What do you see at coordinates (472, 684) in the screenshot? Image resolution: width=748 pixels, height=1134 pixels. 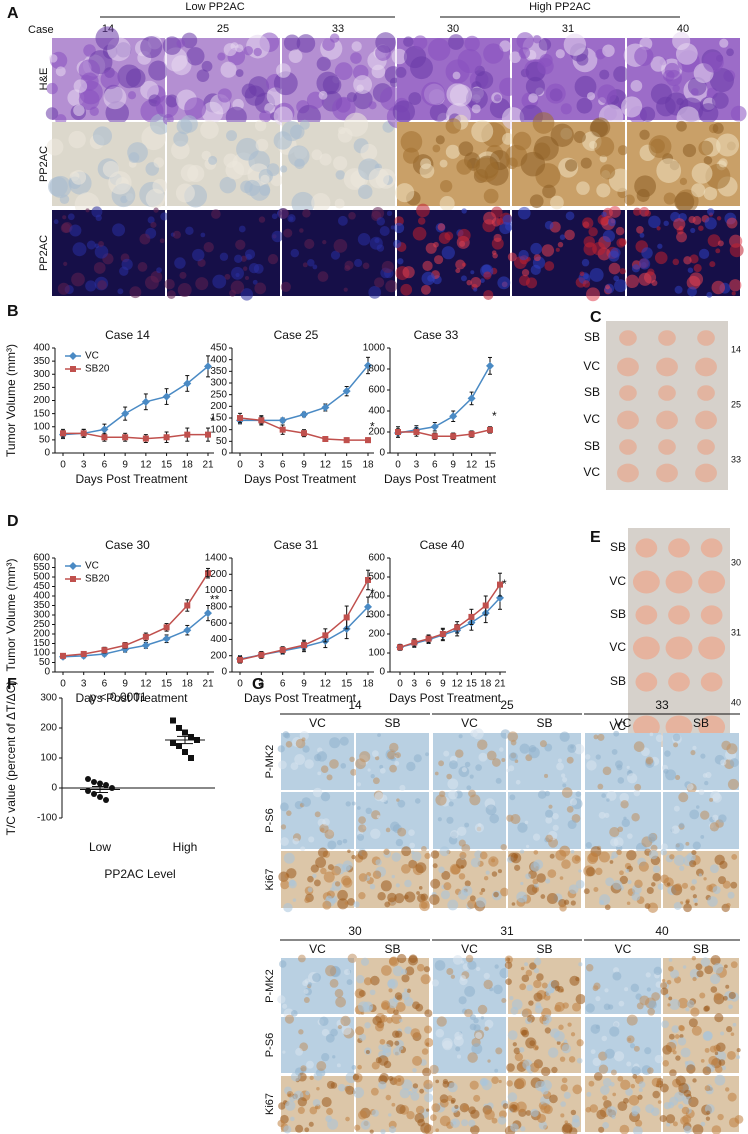 I see `x-tick-label: 15` at bounding box center [472, 684].